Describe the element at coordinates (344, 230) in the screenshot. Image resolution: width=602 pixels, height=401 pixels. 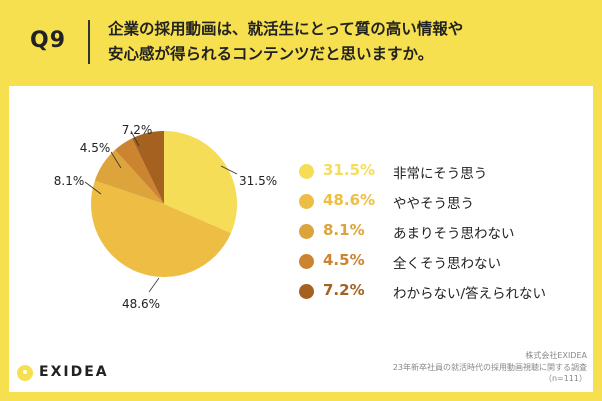
I see `legend-value: 8.1%` at that location.